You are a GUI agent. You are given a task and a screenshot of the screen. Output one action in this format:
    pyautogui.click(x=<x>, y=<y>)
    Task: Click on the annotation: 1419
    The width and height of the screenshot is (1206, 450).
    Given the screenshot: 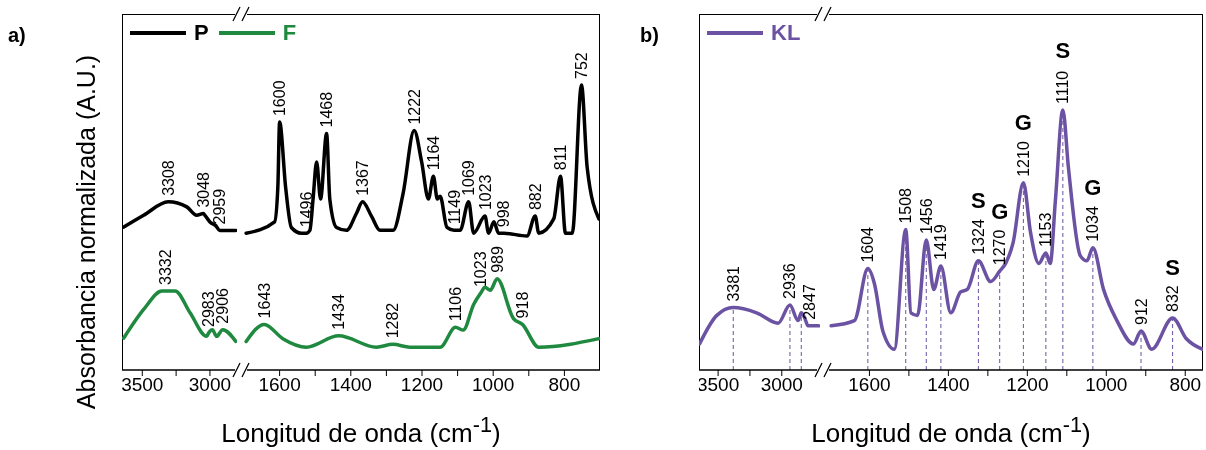 What is the action you would take?
    pyautogui.click(x=941, y=242)
    